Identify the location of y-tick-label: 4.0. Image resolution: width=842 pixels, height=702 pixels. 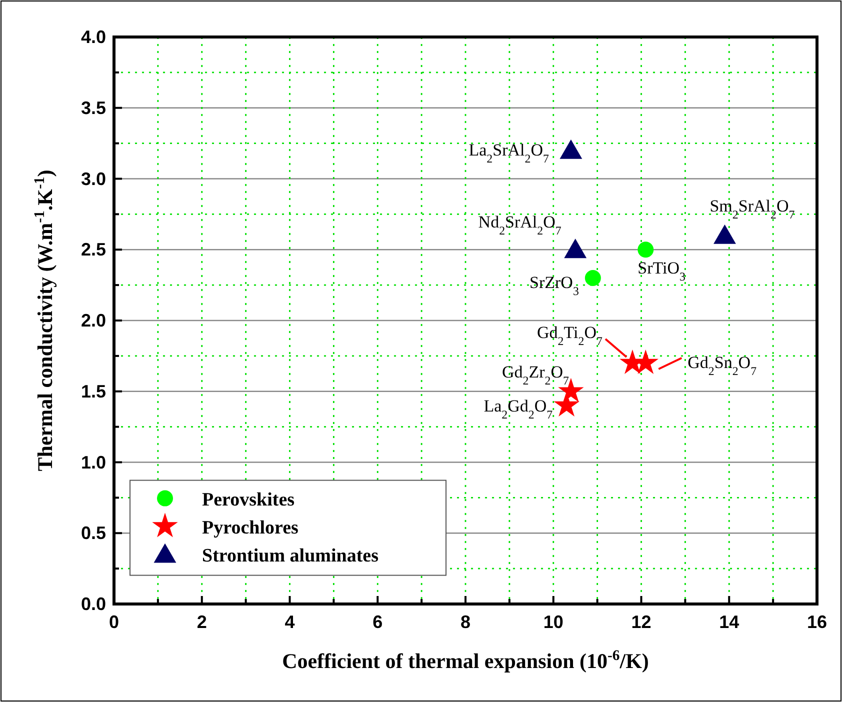
(93, 37).